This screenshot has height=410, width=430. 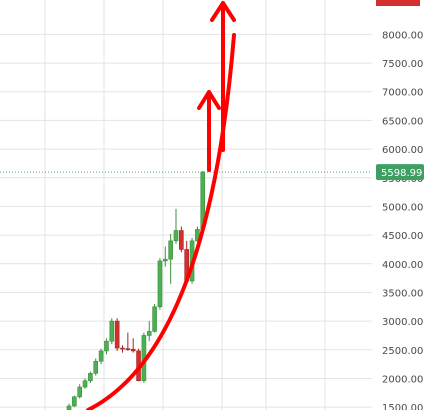 I want to click on y-tick-label: 6500.00, so click(x=402, y=121).